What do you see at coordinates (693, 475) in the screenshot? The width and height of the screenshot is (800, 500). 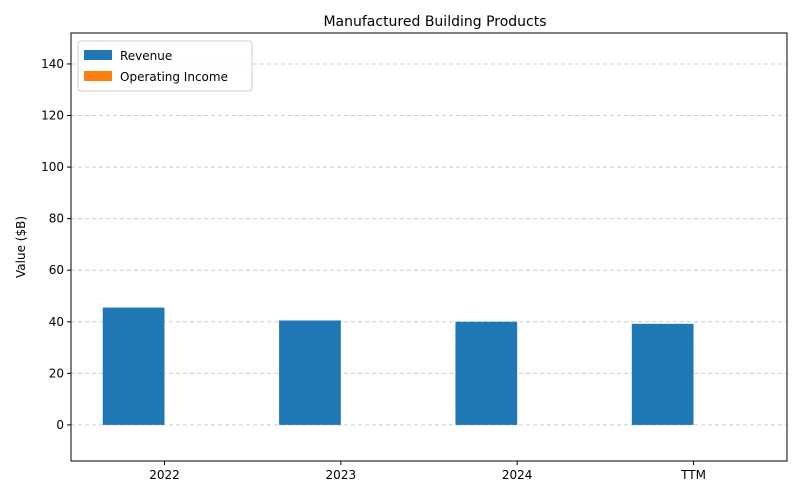 I see `x-tick-label: TTM` at bounding box center [693, 475].